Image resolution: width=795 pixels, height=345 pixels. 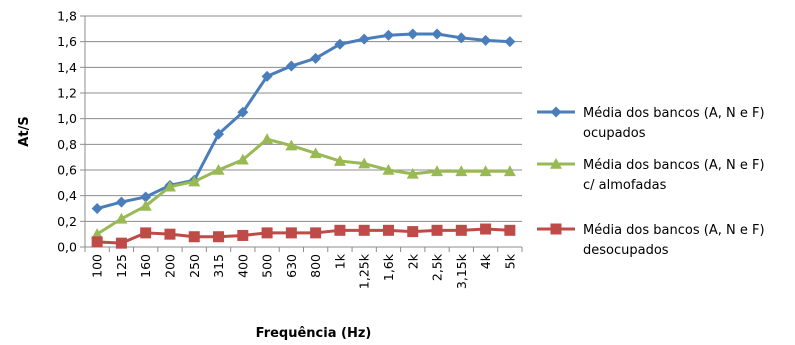 What do you see at coordinates (97, 266) in the screenshot?
I see `x-tick-label: 100` at bounding box center [97, 266].